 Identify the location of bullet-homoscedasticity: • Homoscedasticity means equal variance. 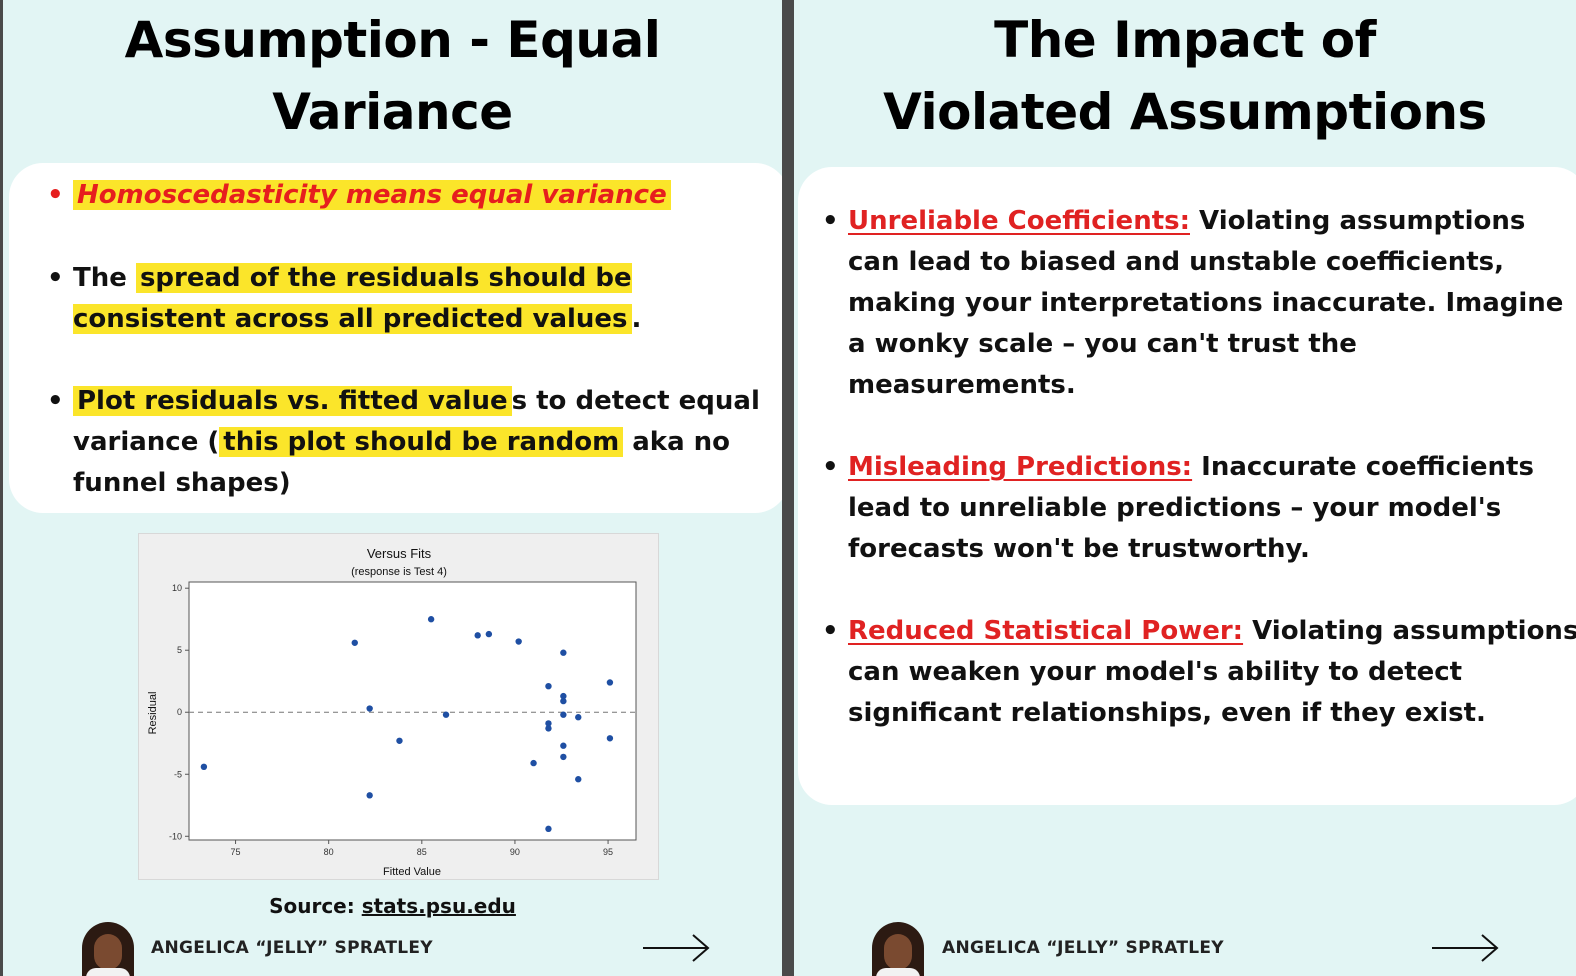
(414, 195).